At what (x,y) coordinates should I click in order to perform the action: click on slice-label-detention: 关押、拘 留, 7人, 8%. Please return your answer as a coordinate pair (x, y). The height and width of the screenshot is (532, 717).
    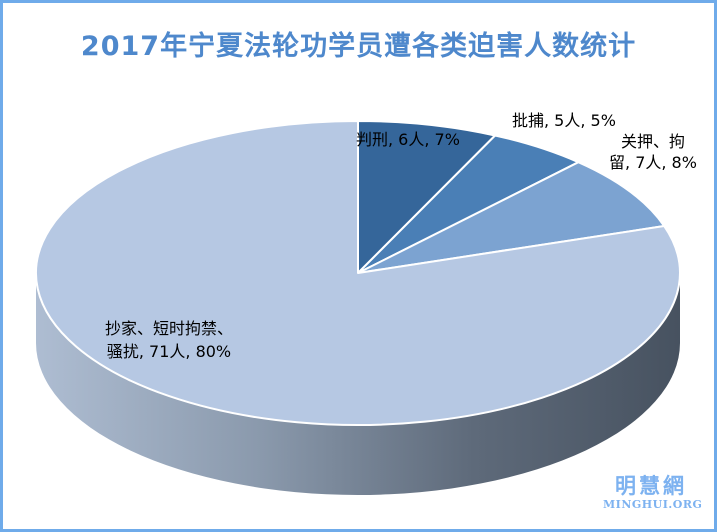
    Looking at the image, I should click on (653, 152).